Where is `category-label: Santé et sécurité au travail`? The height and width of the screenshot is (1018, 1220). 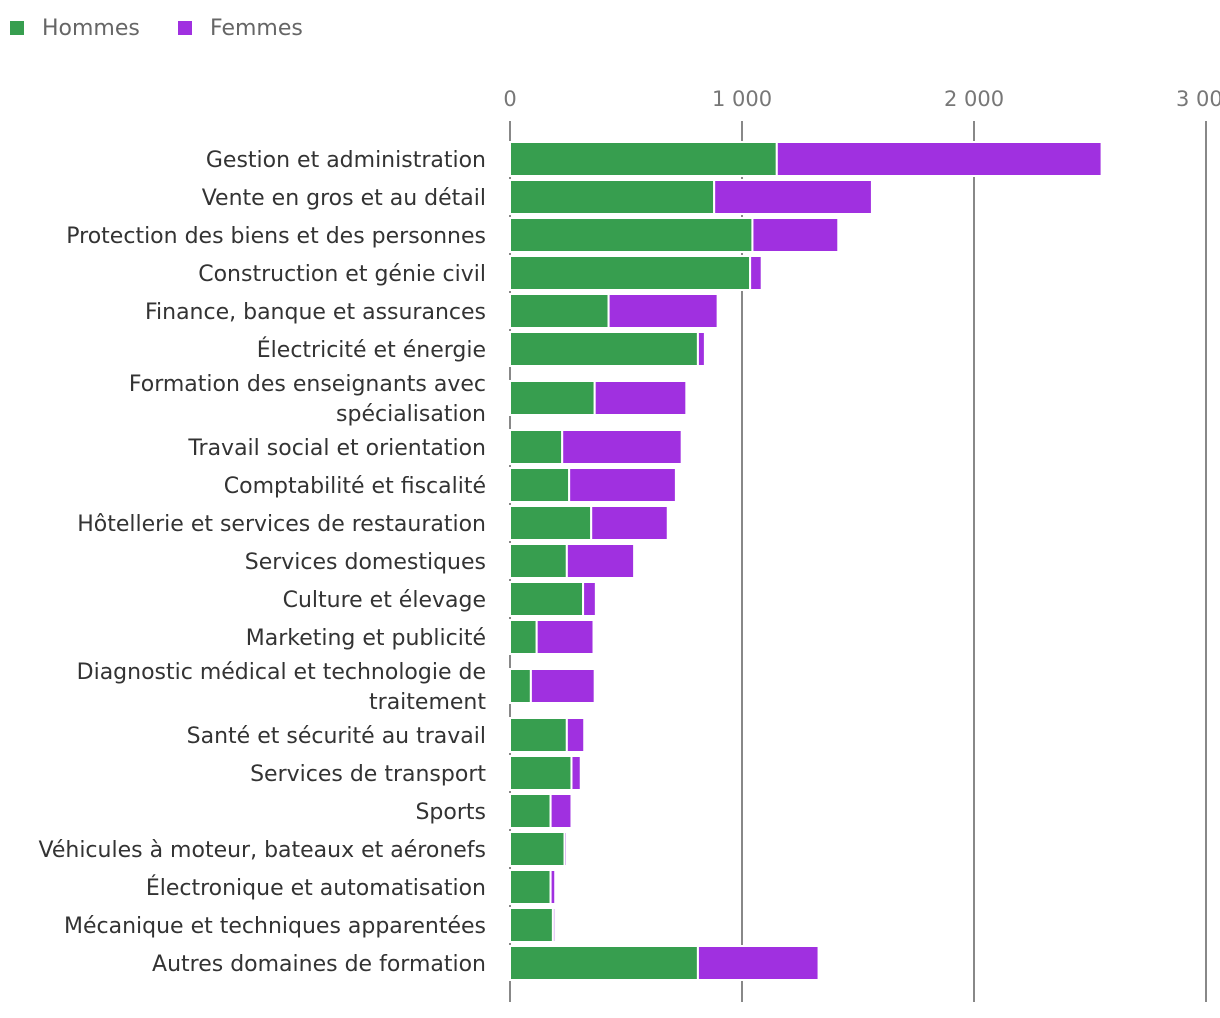
category-label: Santé et sécurité au travail is located at coordinates (336, 736).